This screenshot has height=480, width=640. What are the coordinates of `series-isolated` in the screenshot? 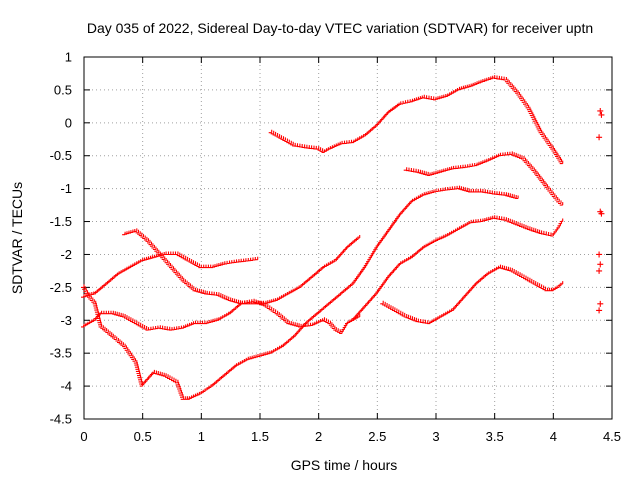 It's located at (600, 210).